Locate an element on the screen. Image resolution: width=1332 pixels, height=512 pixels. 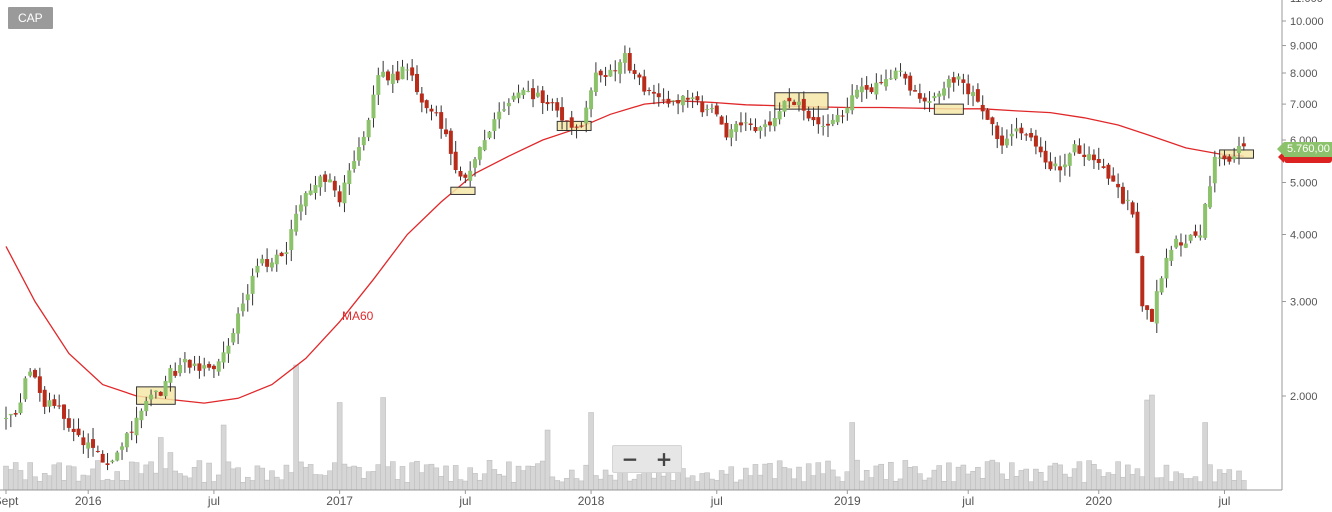
zoom-out-button: − is located at coordinates (630, 459).